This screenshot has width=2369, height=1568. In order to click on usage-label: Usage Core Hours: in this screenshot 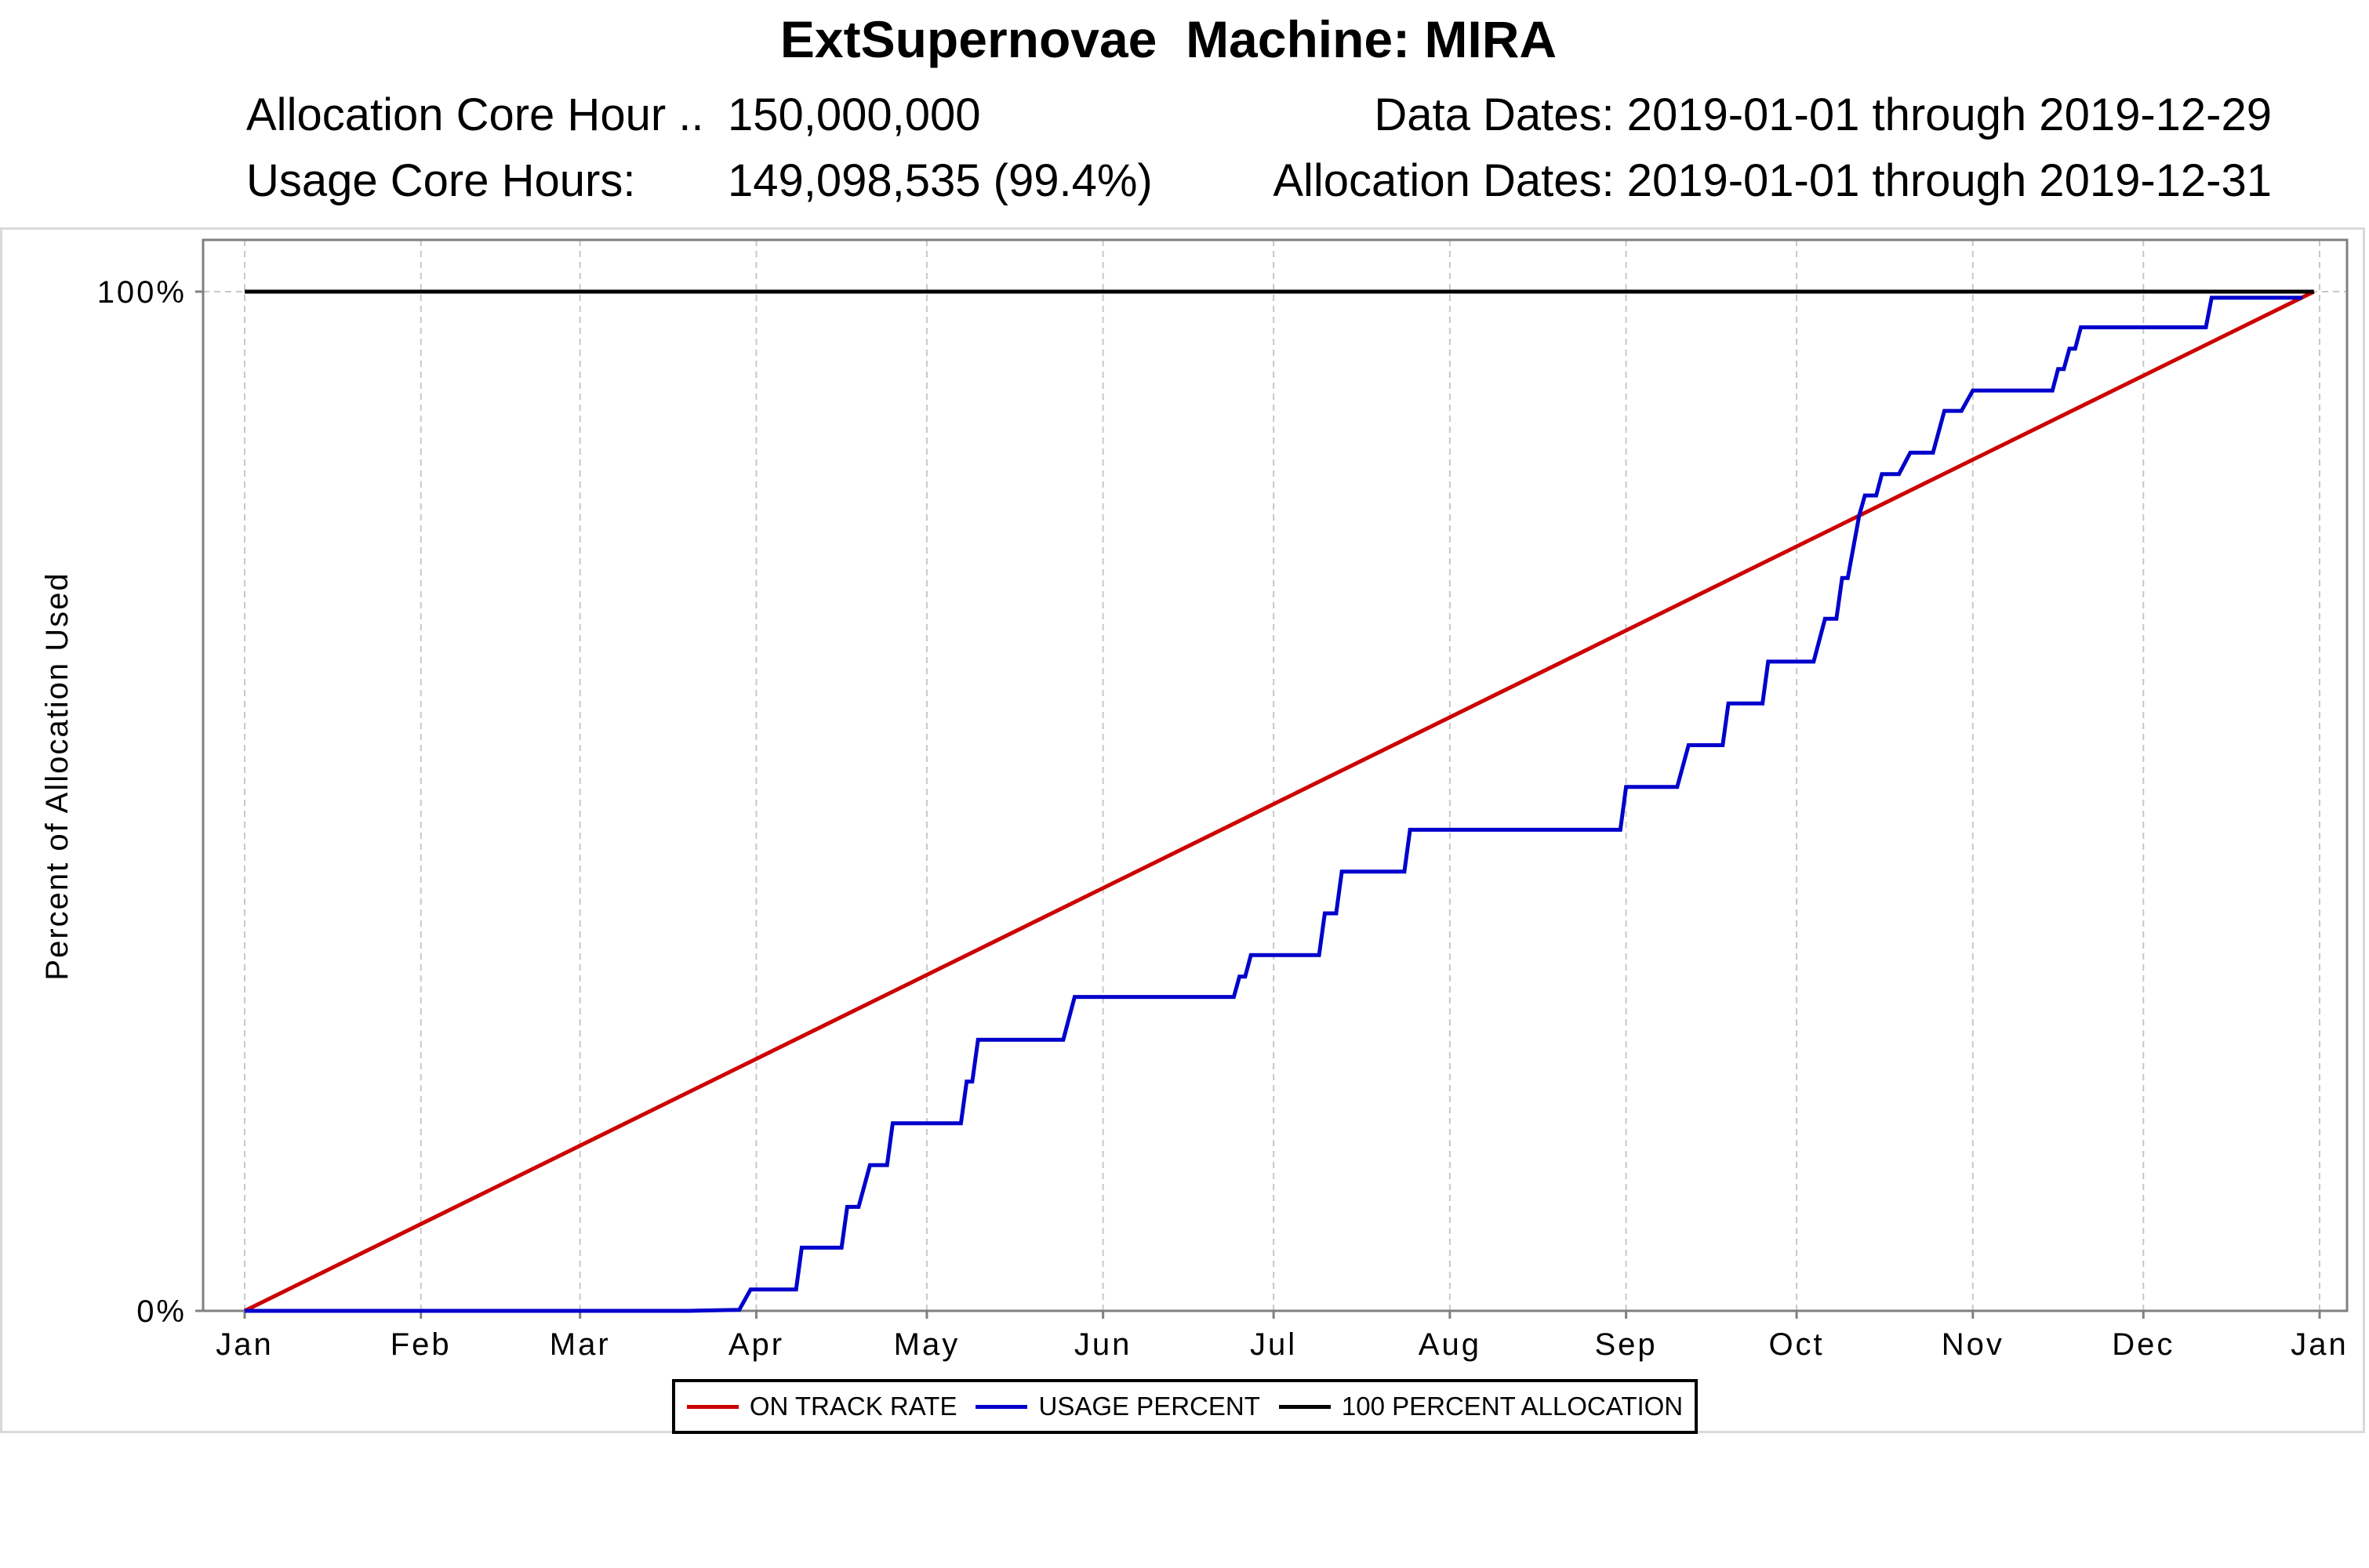, I will do `click(441, 180)`.